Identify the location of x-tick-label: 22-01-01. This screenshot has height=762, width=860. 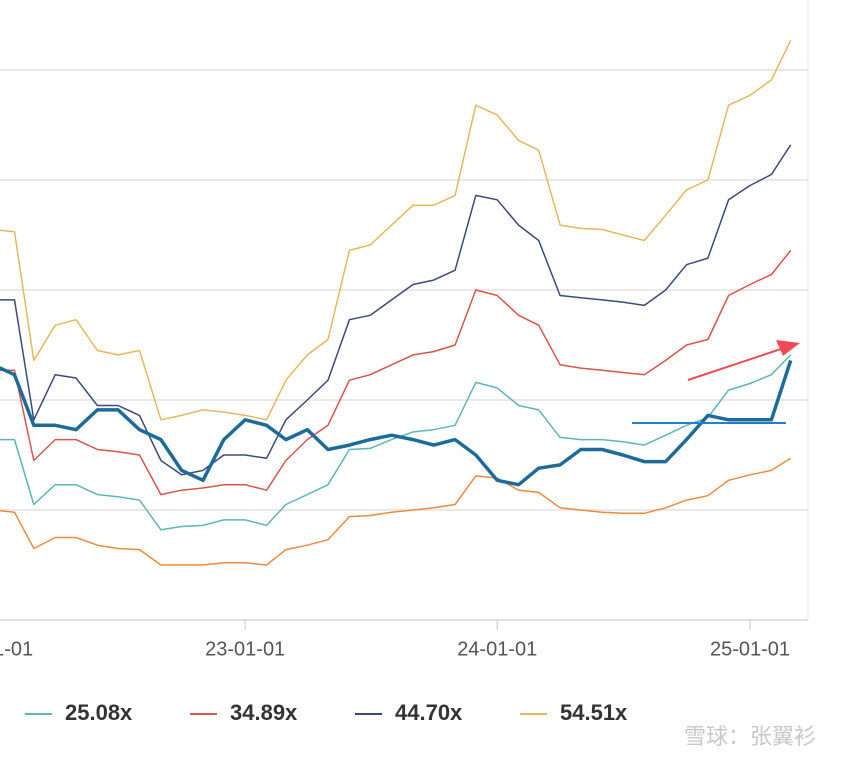
(16, 649).